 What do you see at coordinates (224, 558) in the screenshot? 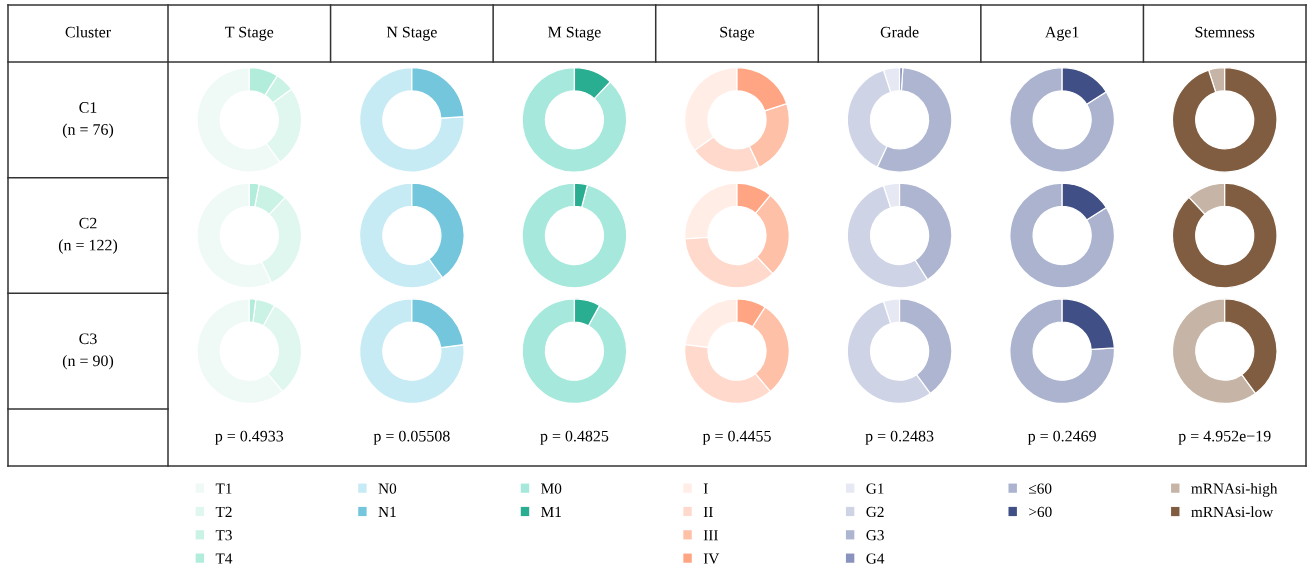
I see `legend-label: T4` at bounding box center [224, 558].